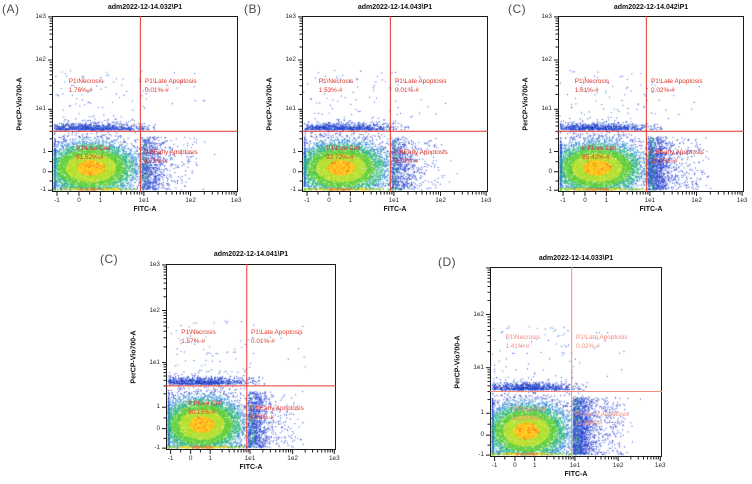 The width and height of the screenshot is (752, 484). I want to click on gate-label-live-cell: P1\Live Cell 85.42%-#, so click(599, 153).